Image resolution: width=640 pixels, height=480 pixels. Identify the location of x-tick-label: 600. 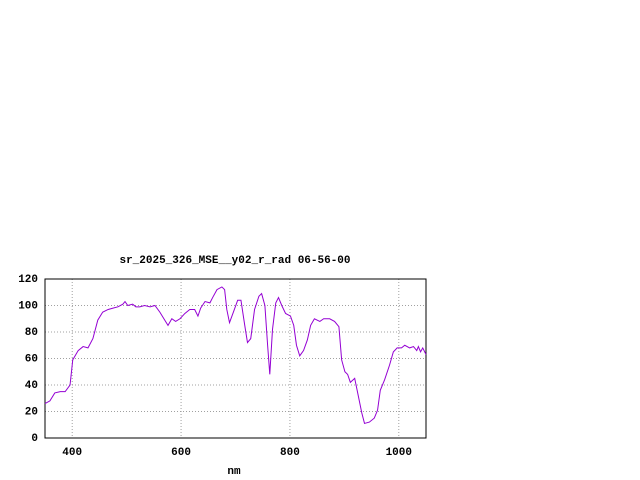
(181, 453).